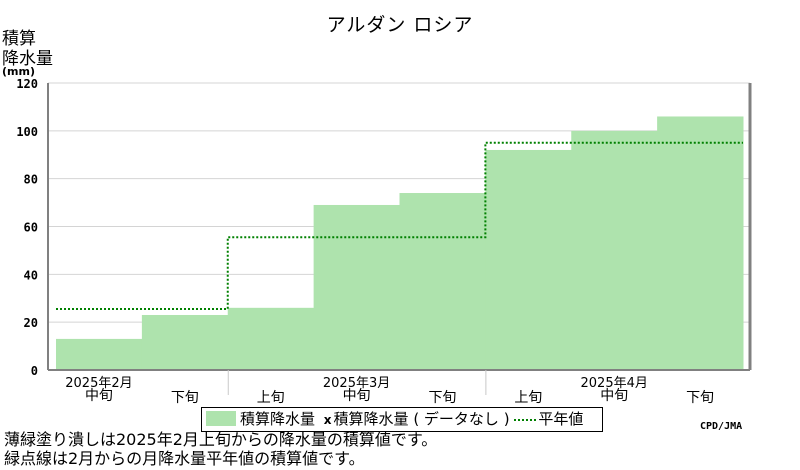  Describe the element at coordinates (614, 383) in the screenshot. I see `month-label: 2025年4月` at that location.